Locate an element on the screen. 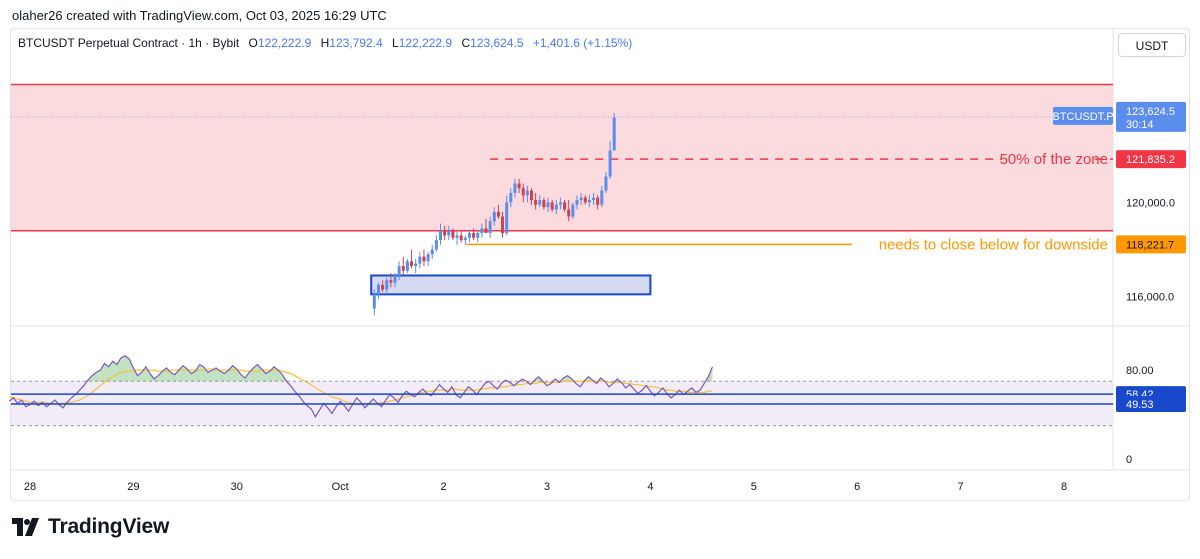 The image size is (1200, 559). time-tick-label: 30 is located at coordinates (237, 487).